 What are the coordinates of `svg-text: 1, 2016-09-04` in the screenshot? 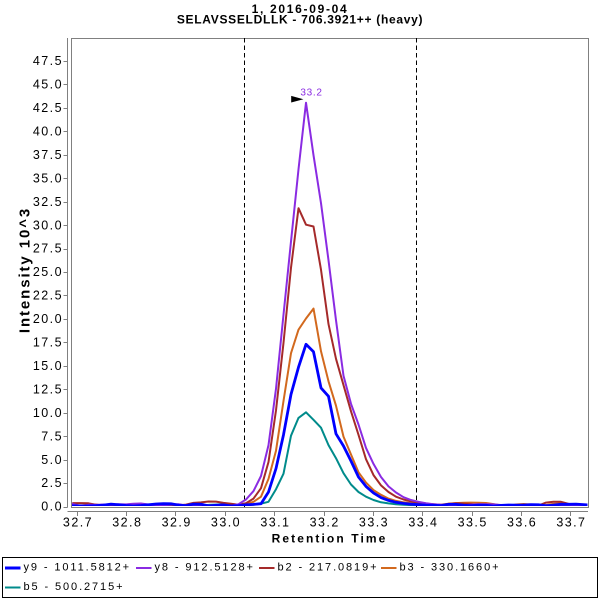 It's located at (300, 9).